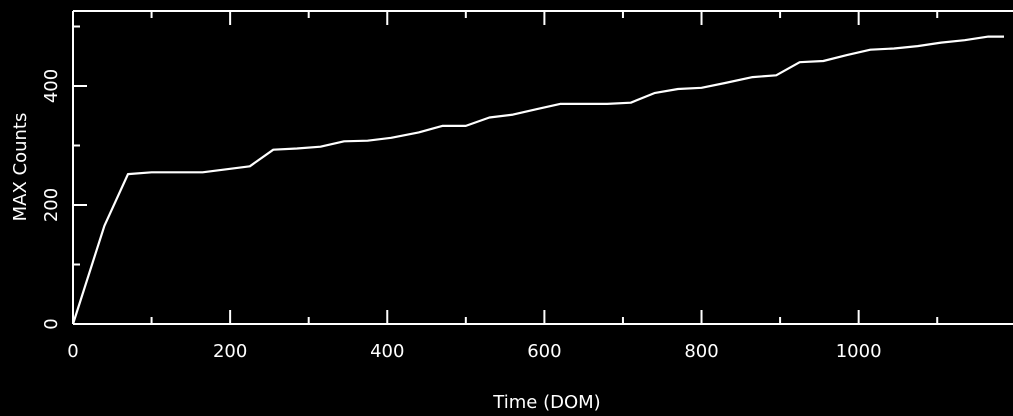 The image size is (1013, 416). Describe the element at coordinates (859, 351) in the screenshot. I see `x-tick-label: 1000` at that location.